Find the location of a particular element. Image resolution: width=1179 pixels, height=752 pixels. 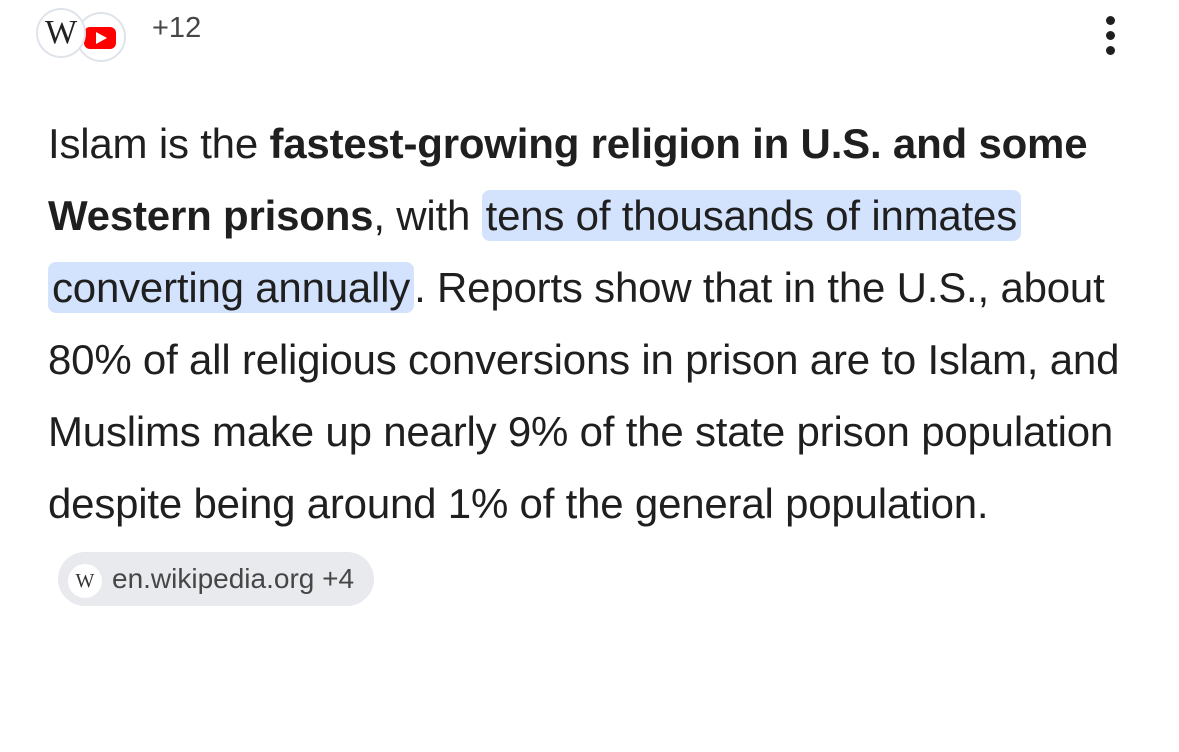

citation-icon: W is located at coordinates (85, 580).